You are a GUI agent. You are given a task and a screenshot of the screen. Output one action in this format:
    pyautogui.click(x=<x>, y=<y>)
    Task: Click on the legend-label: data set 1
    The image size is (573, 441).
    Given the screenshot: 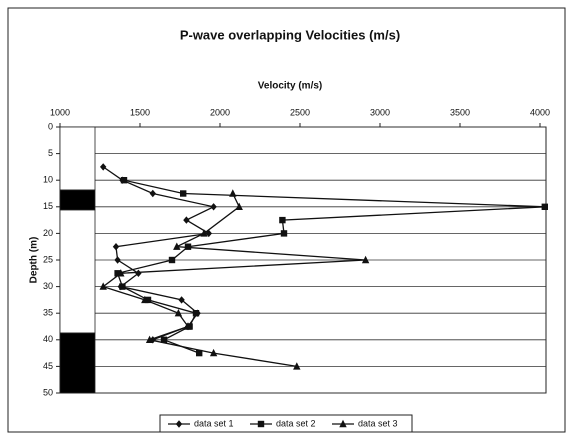 What is the action you would take?
    pyautogui.click(x=214, y=423)
    